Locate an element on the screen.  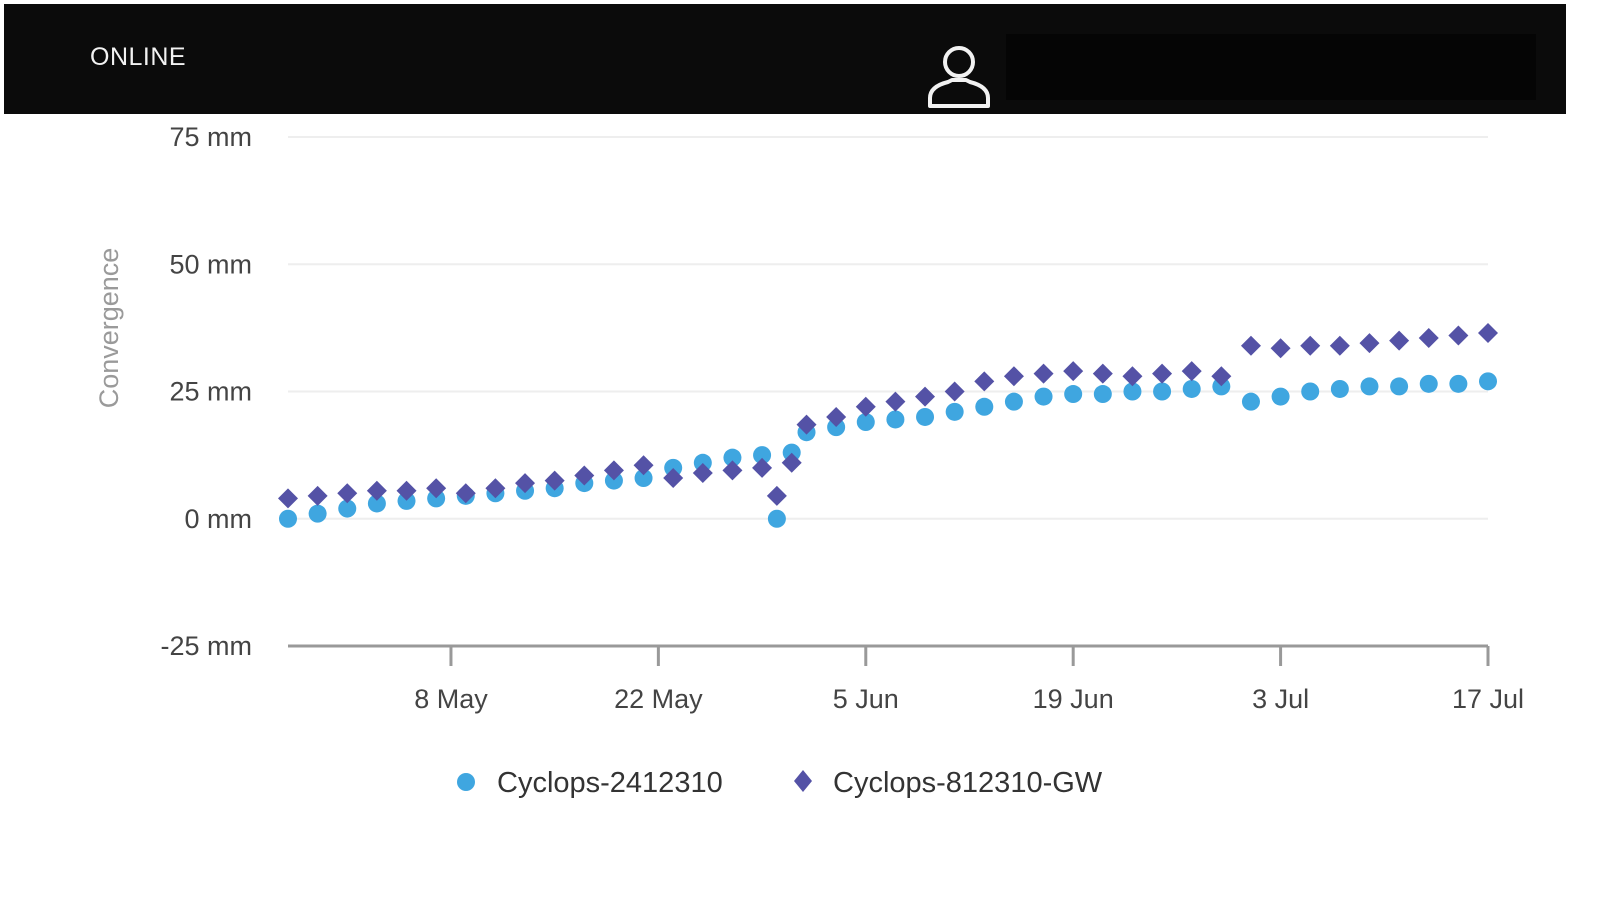
header-field is located at coordinates (1271, 67).